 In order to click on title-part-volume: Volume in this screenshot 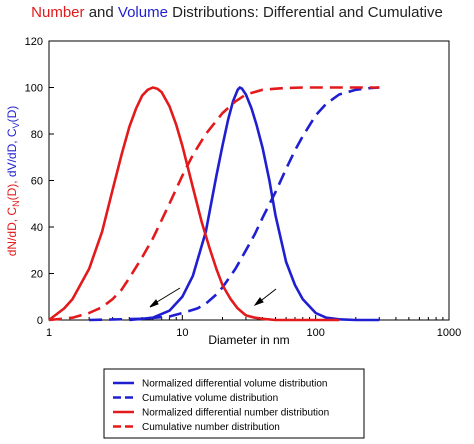, I will do `click(143, 12)`.